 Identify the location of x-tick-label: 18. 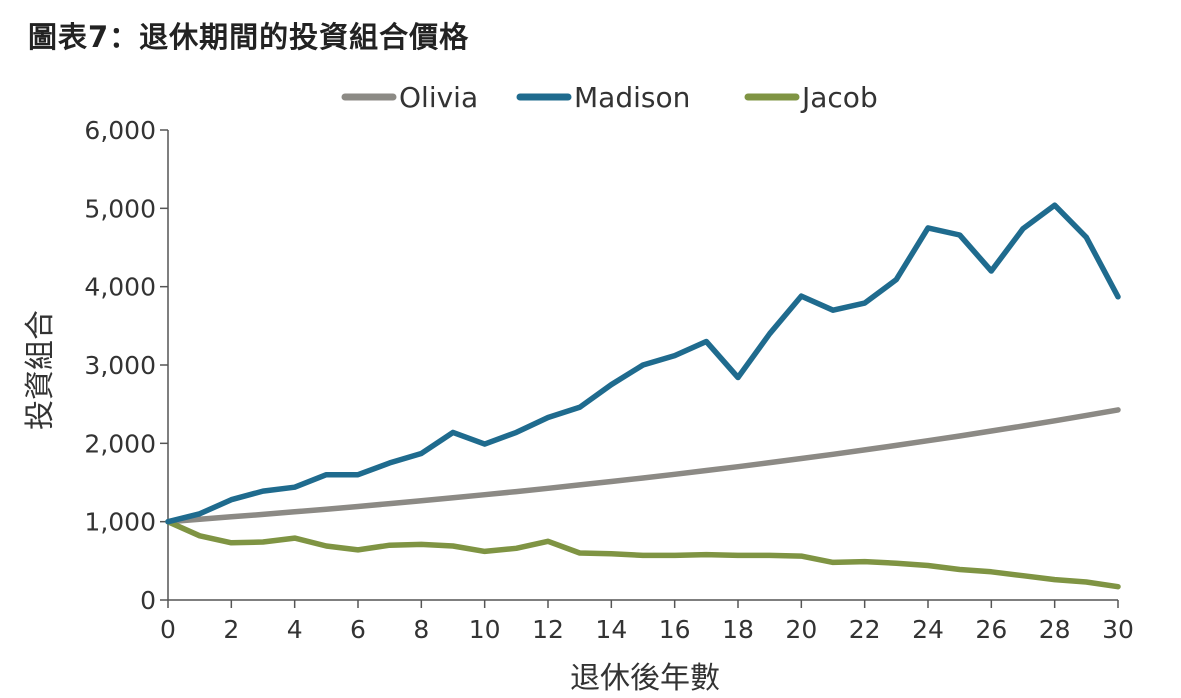
(738, 629).